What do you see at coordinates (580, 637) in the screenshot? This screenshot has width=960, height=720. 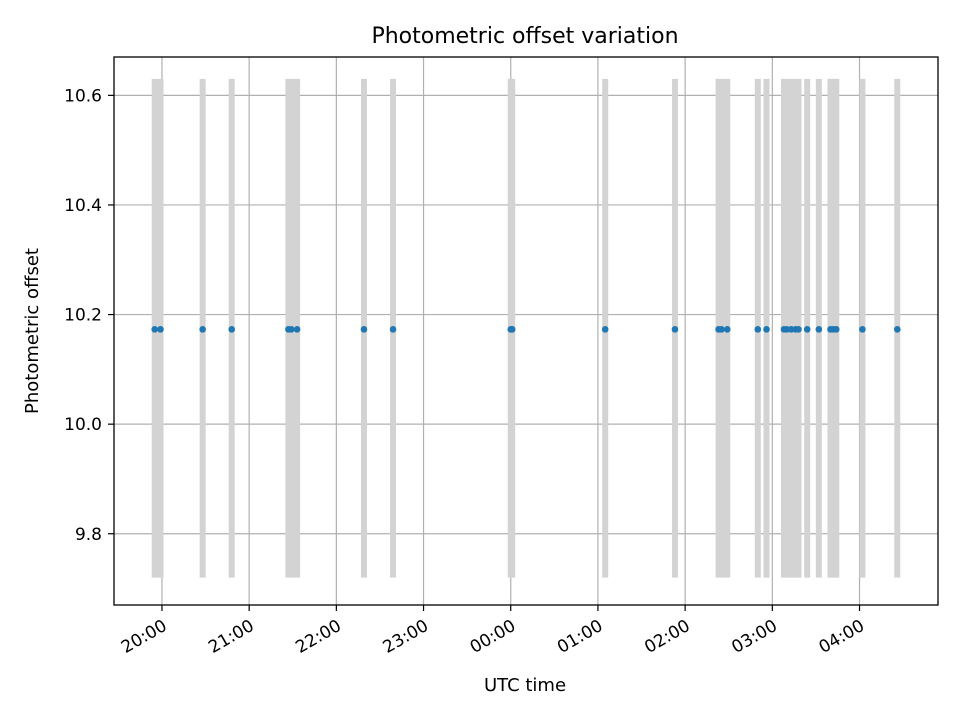 I see `x-tick-label: 01:00` at bounding box center [580, 637].